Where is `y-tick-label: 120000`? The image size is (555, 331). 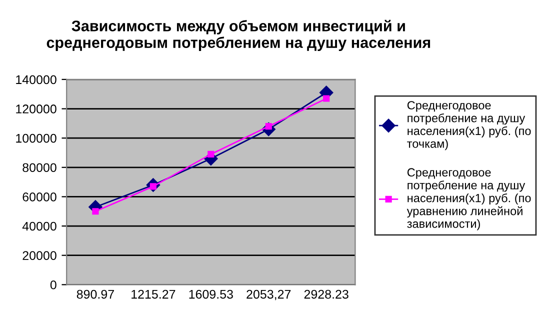 y-tick-label: 120000 is located at coordinates (36, 109).